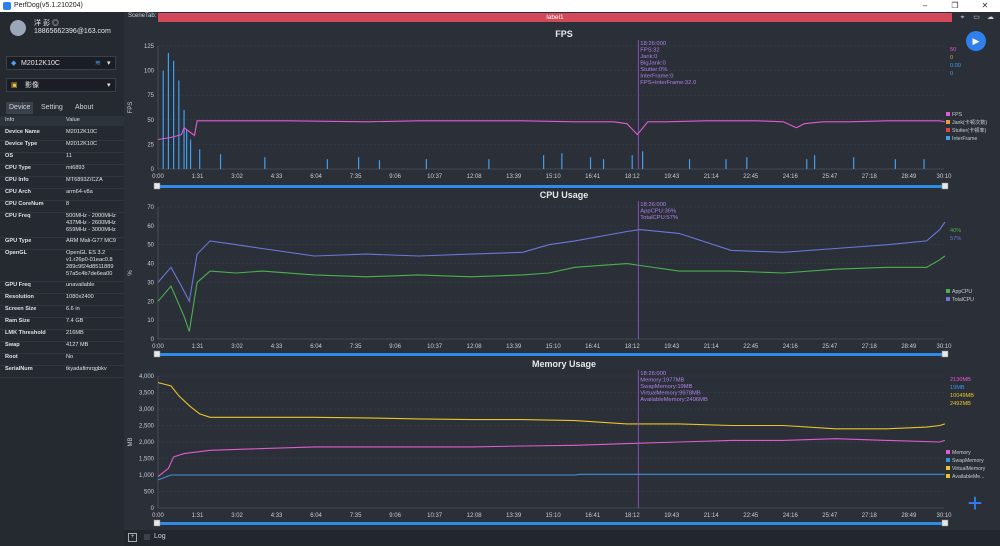 The width and height of the screenshot is (1000, 546). What do you see at coordinates (316, 516) in the screenshot?
I see `x-tick-label: 6:04` at bounding box center [316, 516].